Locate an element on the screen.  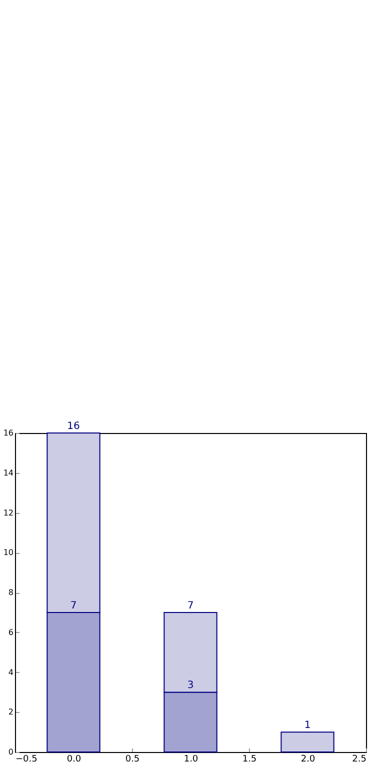
y-tick-label: 4 is located at coordinates (11, 672).